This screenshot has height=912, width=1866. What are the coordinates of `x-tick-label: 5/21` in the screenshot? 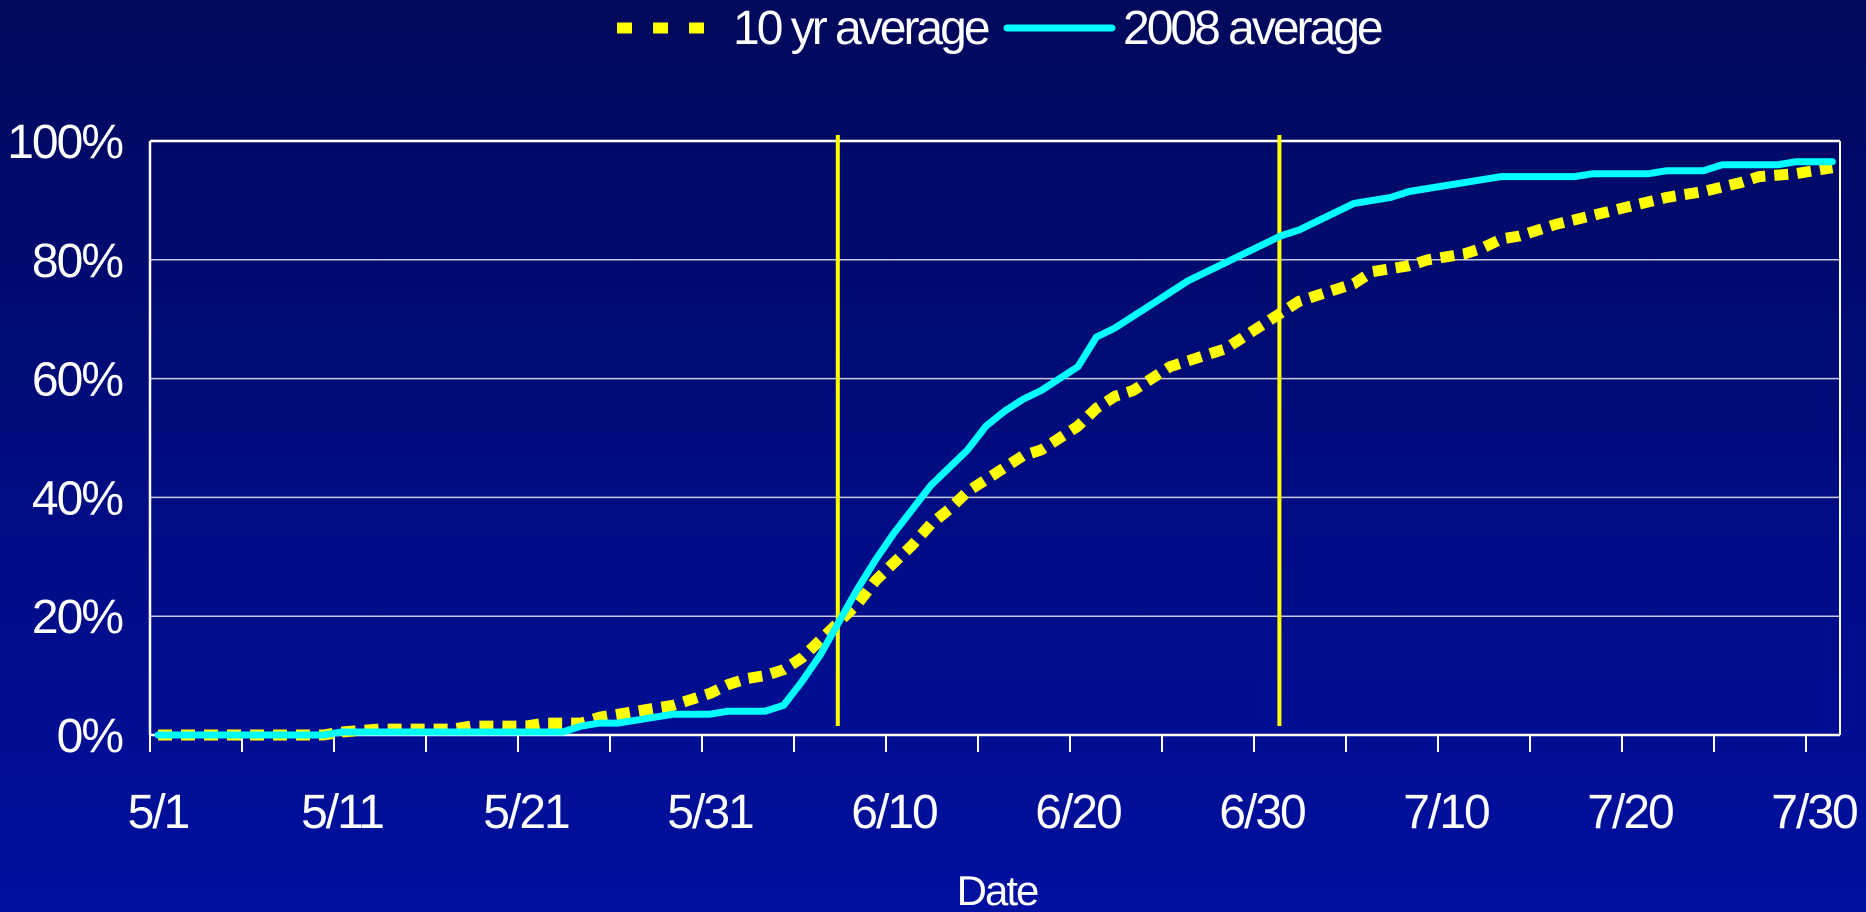 It's located at (526, 812).